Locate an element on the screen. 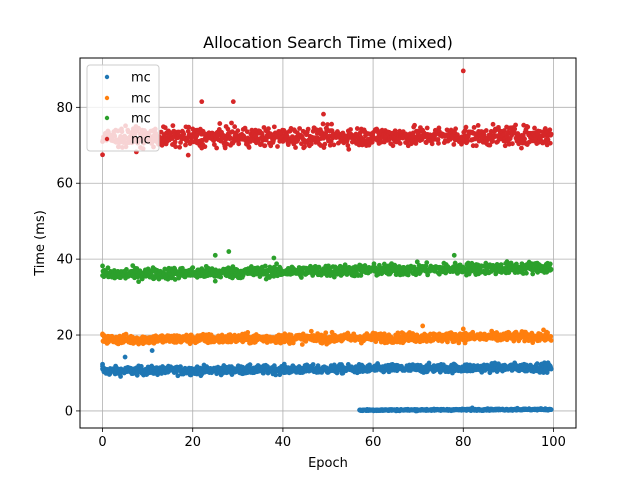  x-tick-label: 0 is located at coordinates (102, 442).